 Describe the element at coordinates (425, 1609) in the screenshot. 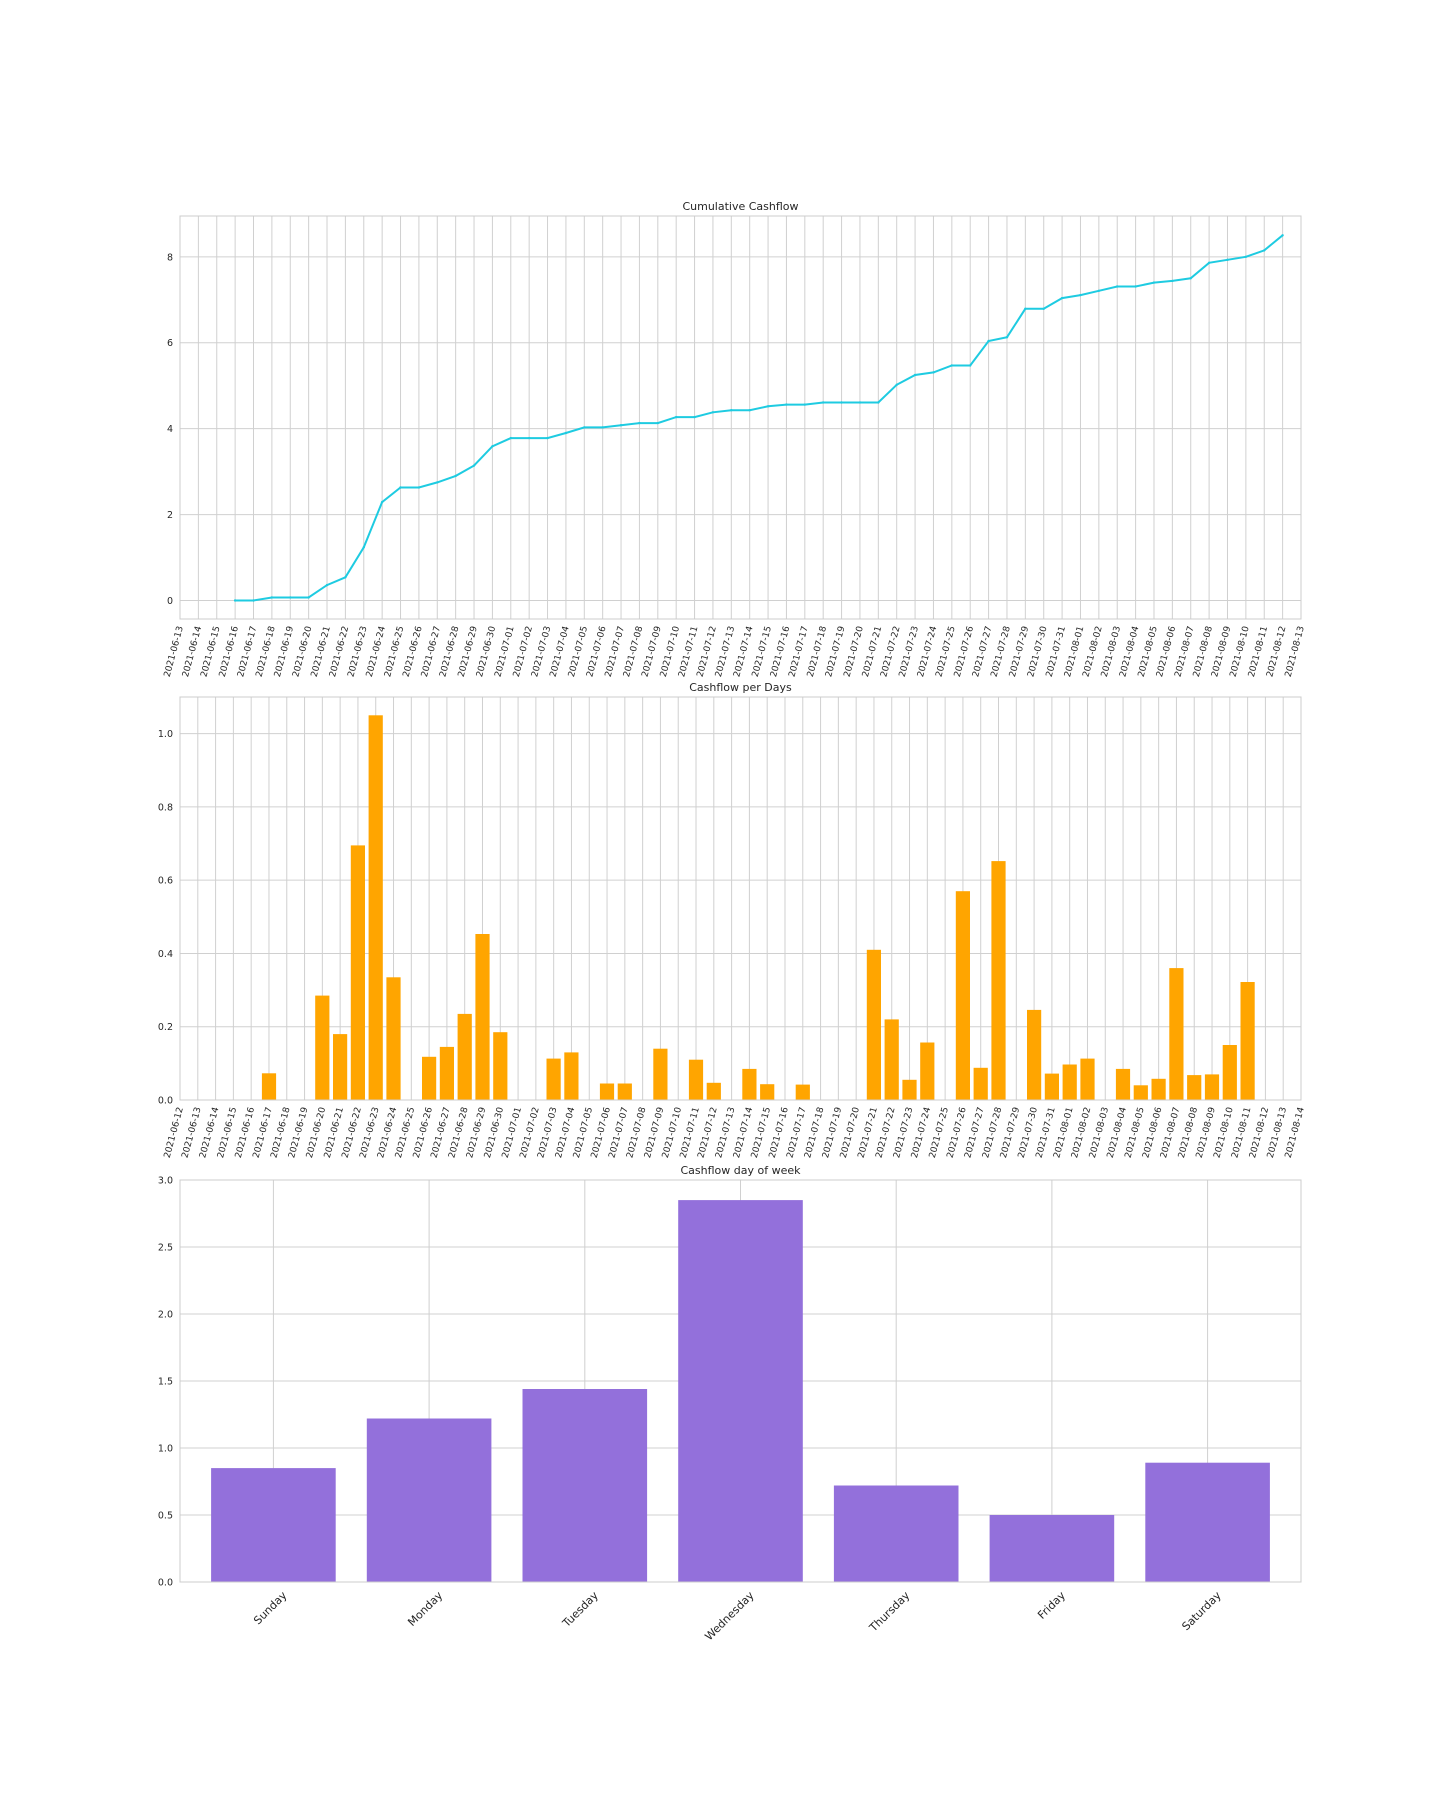

I see `weekday-label: Monday` at that location.